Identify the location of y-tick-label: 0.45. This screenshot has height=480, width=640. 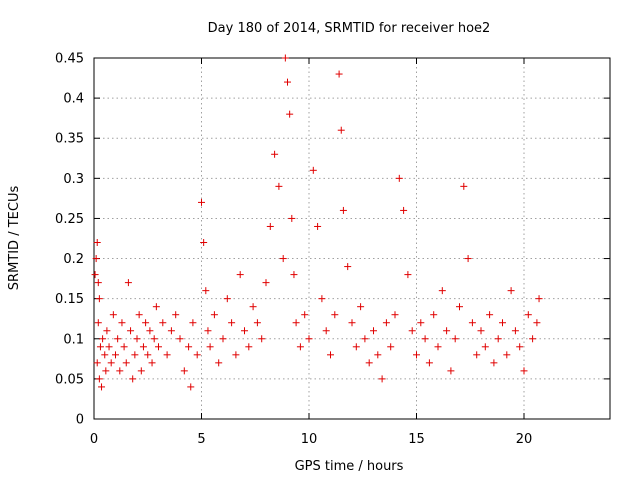
(69, 59).